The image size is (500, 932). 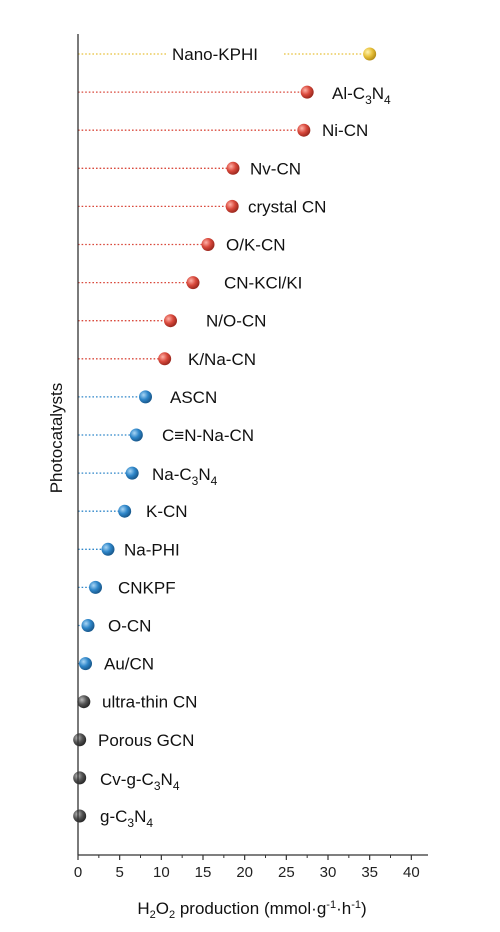 I want to click on lollipop-k-cn: K-CN, so click(x=133, y=511).